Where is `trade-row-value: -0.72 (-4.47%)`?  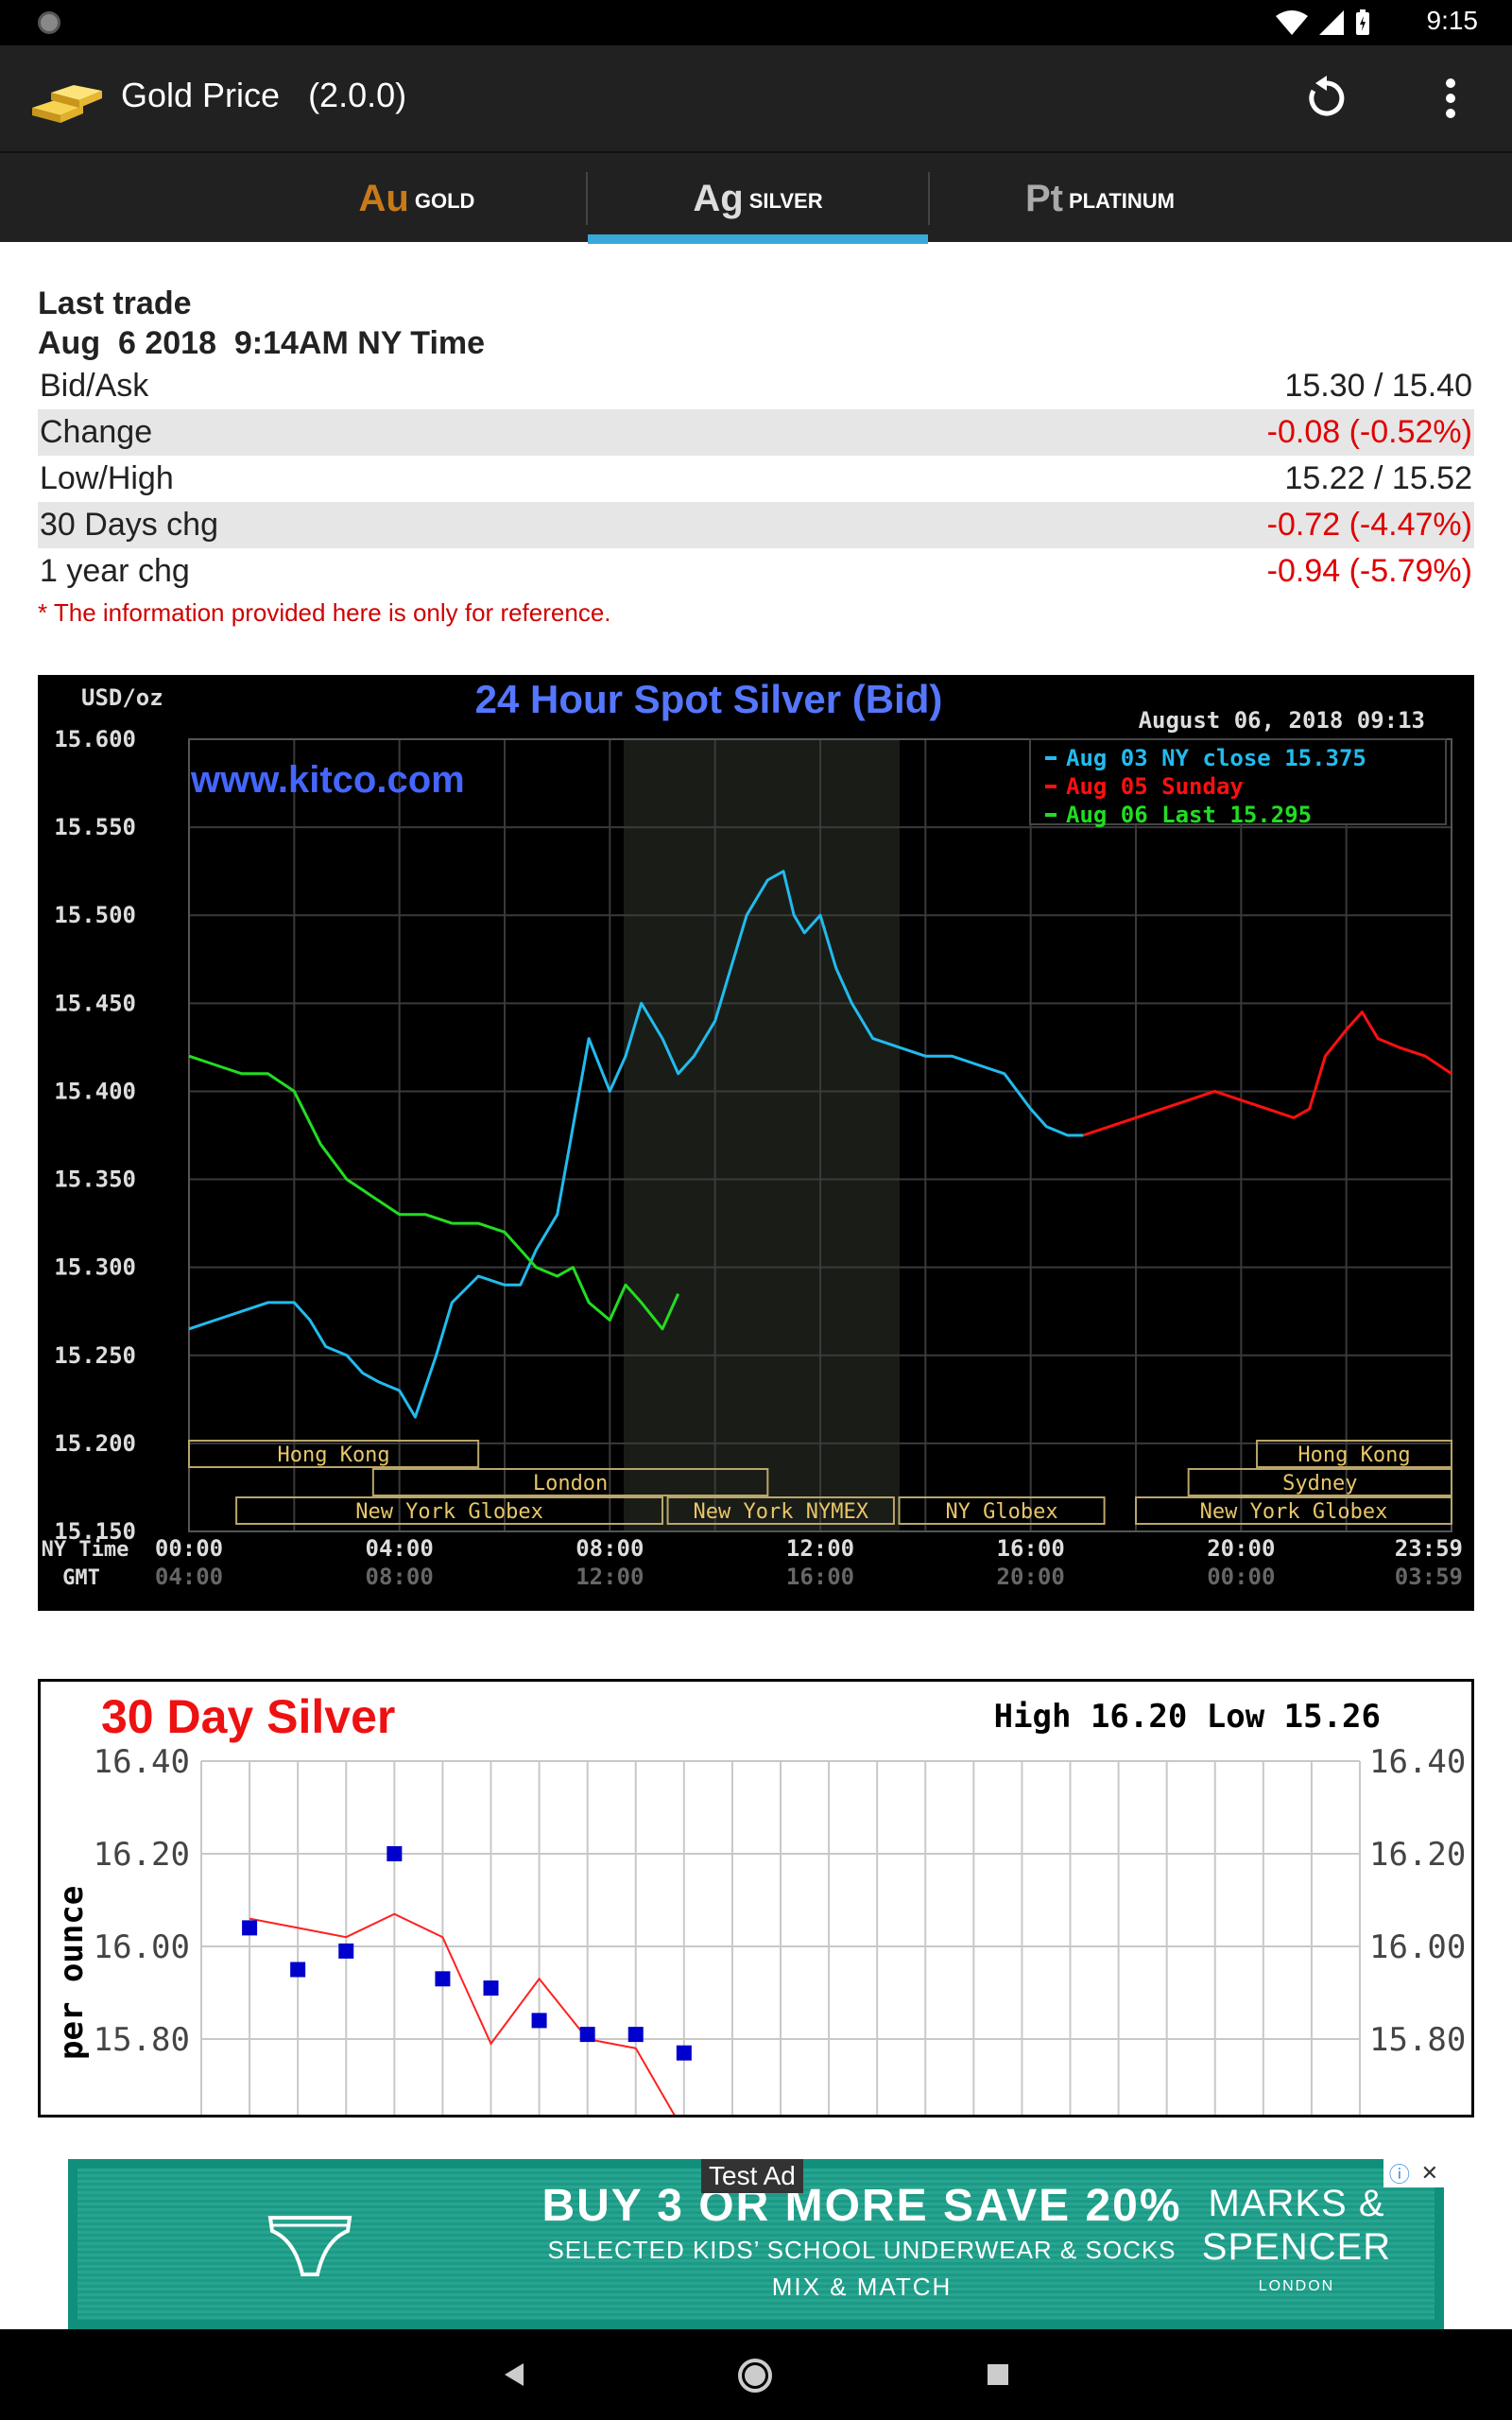 trade-row-value: -0.72 (-4.47%) is located at coordinates (1369, 525).